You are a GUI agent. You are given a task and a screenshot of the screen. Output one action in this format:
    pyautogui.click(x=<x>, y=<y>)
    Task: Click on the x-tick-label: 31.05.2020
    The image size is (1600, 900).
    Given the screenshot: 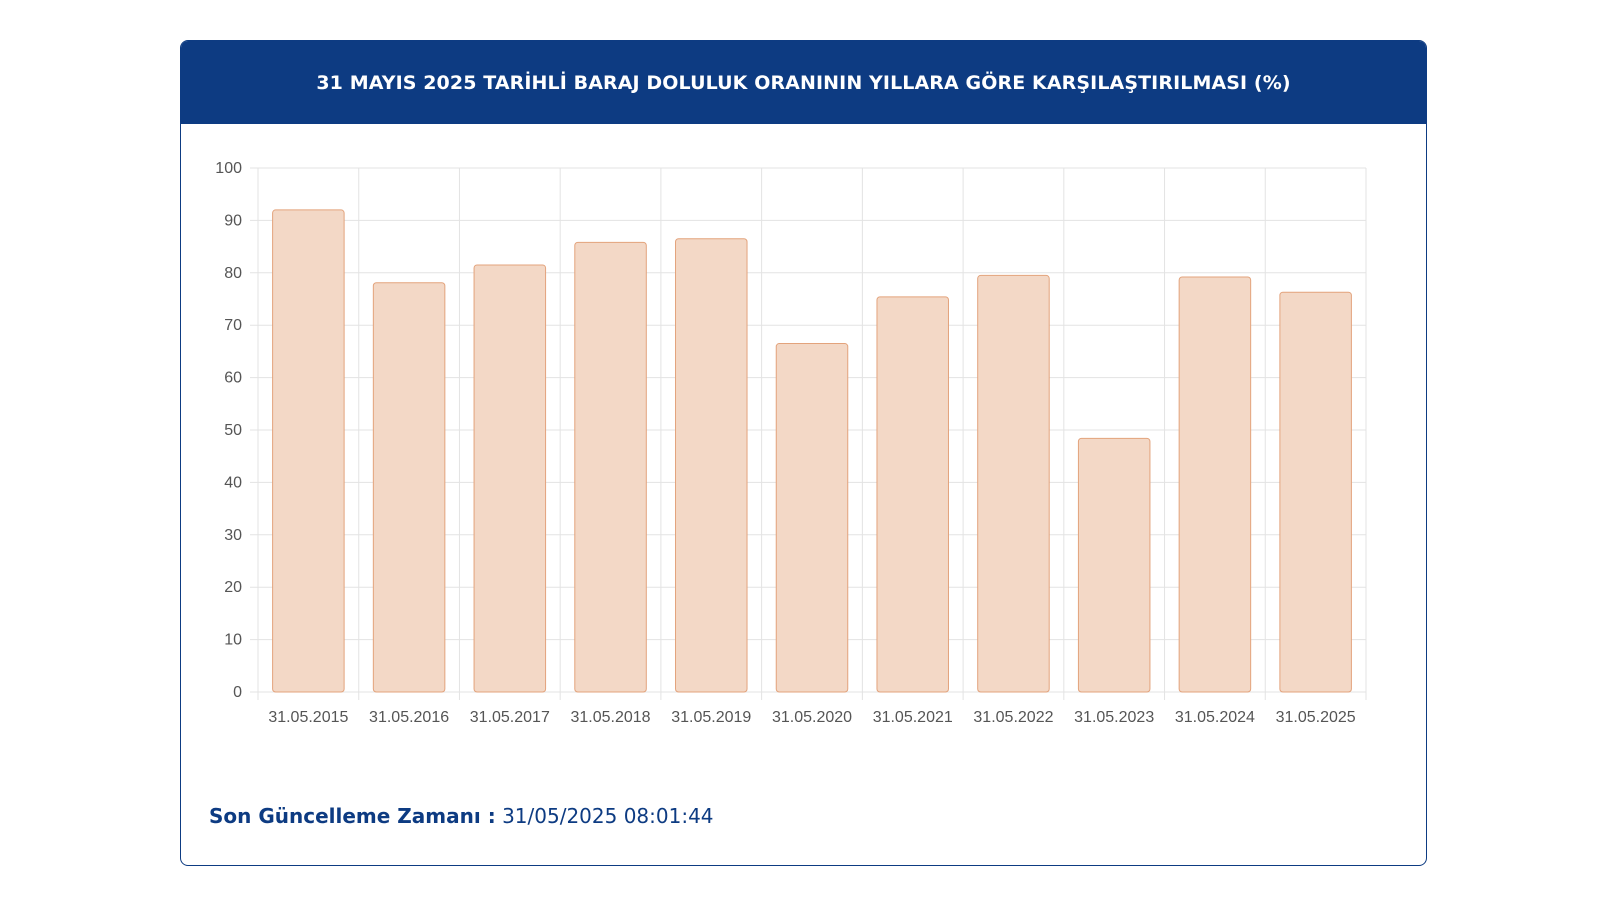 What is the action you would take?
    pyautogui.click(x=812, y=717)
    